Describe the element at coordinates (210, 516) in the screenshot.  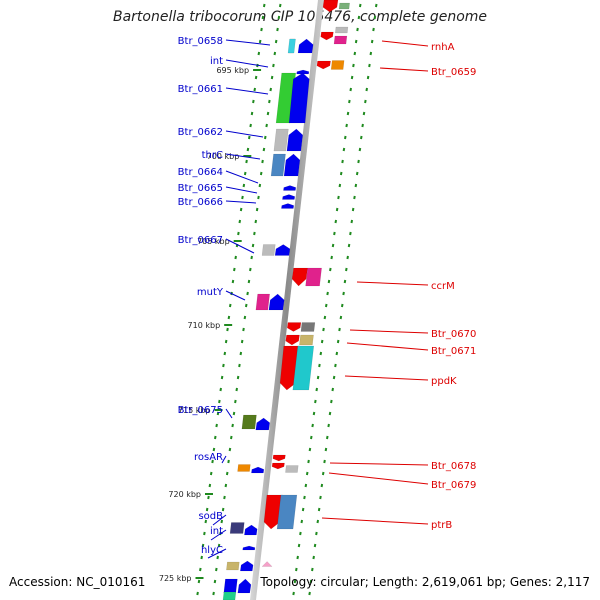
I see `gene-label: sodB` at that location.